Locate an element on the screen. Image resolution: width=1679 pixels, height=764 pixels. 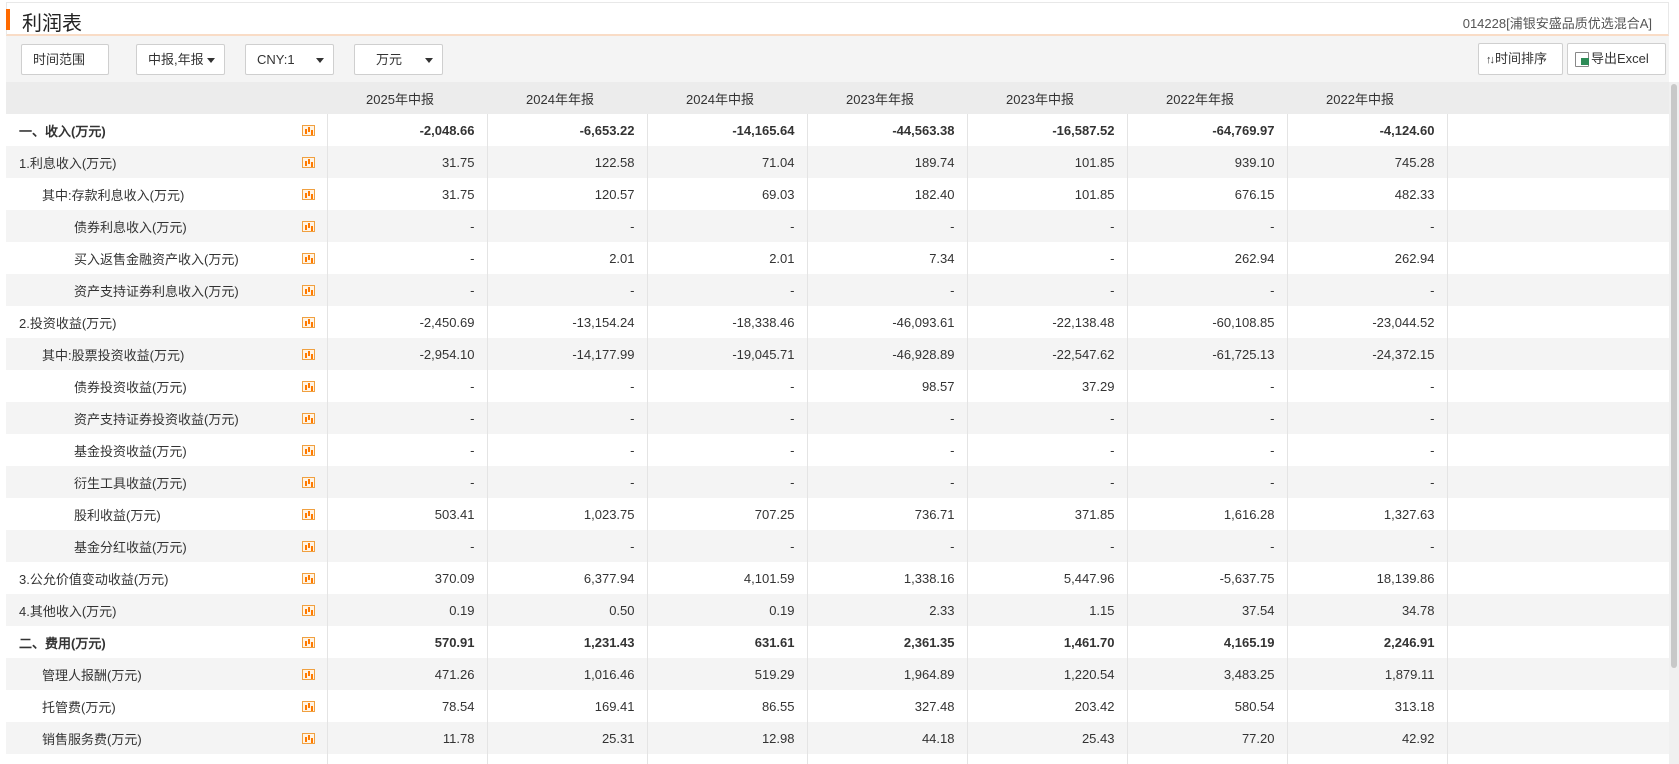
time-sort-button: ↑↓ 时间排序 is located at coordinates (1520, 59).